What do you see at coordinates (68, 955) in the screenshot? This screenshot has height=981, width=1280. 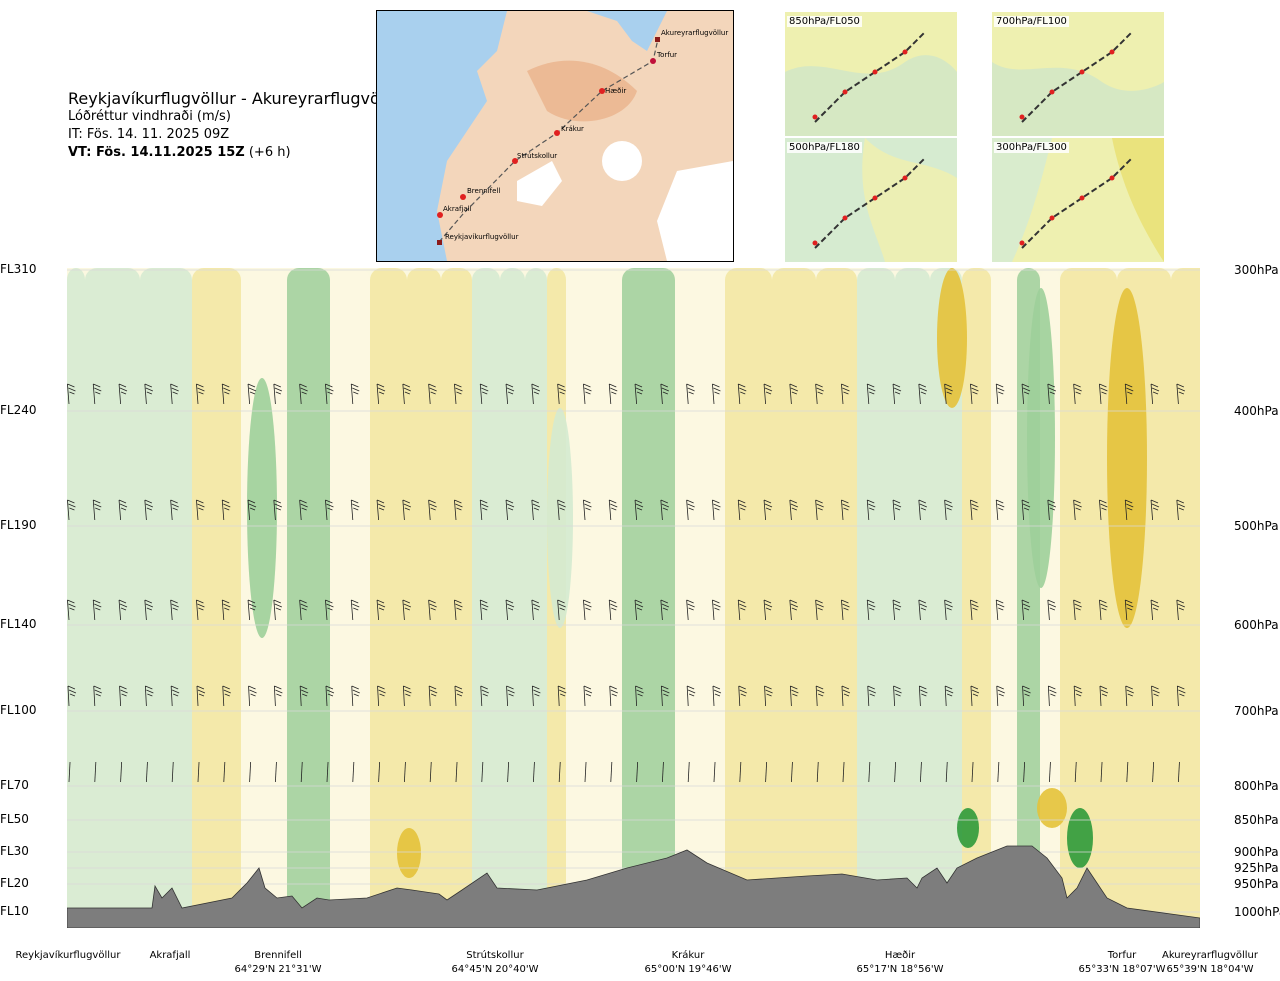 I see `waypoint-name-0: Reykjavíkurflugvöllur` at bounding box center [68, 955].